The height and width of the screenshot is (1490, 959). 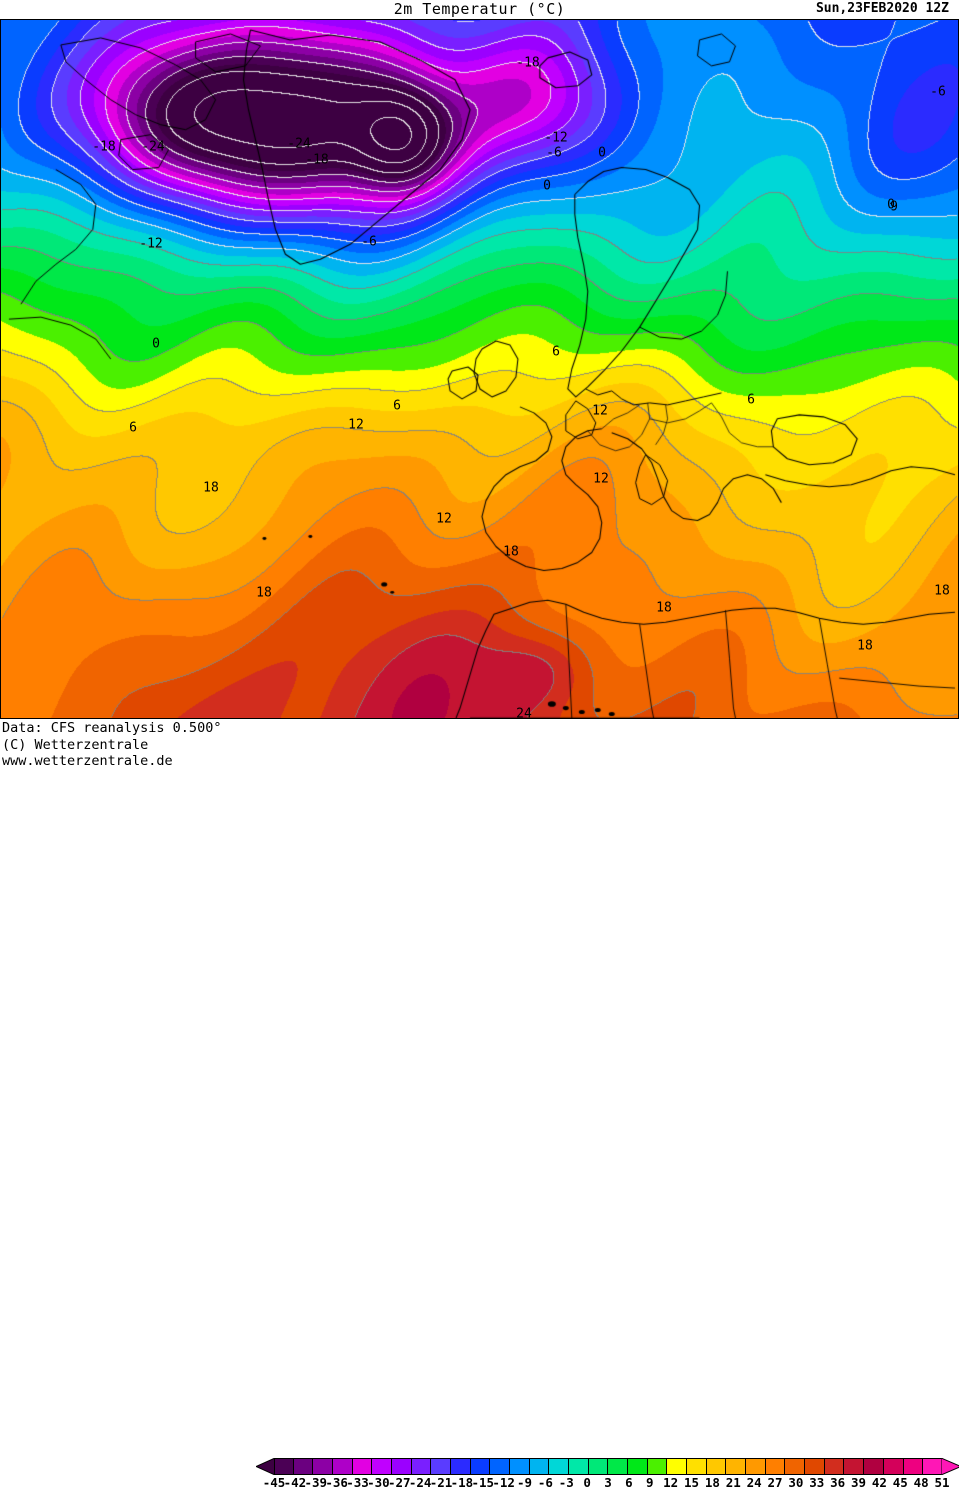 I want to click on colorbar-tick-label: -3, so click(x=566, y=1482).